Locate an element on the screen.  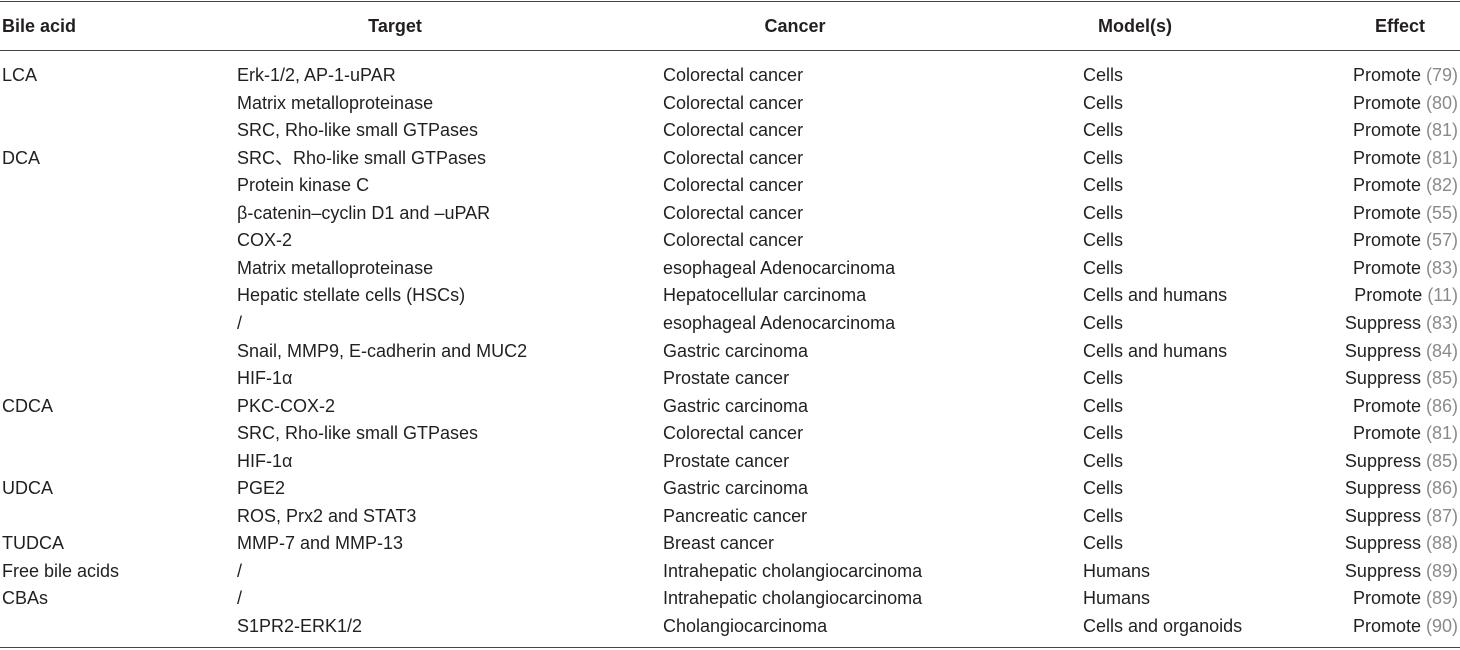
effect-cell: Suppress (88) is located at coordinates (1401, 543).